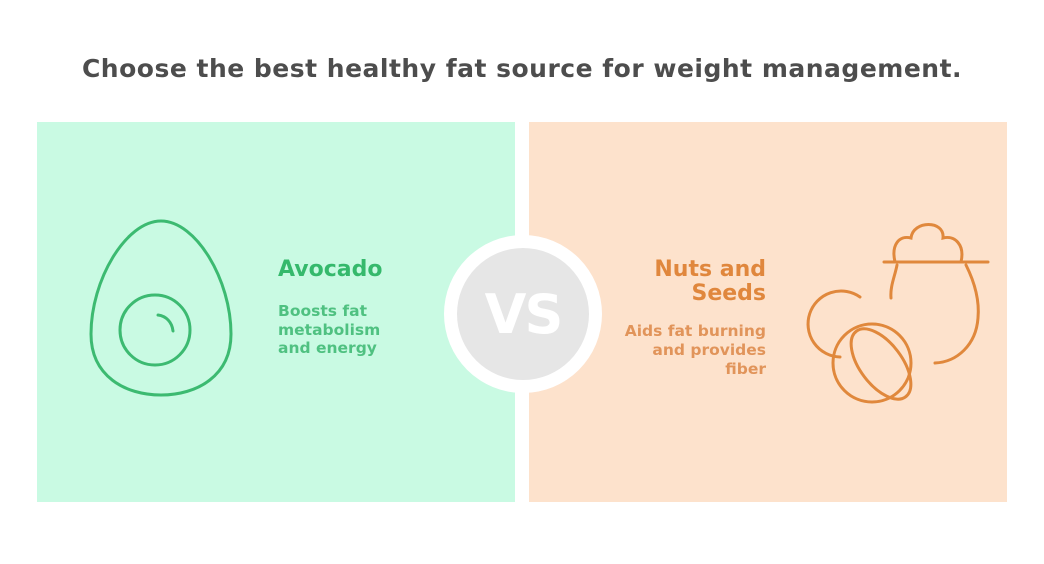 The width and height of the screenshot is (1044, 564). I want to click on vs-badge-circle: VS, so click(523, 314).